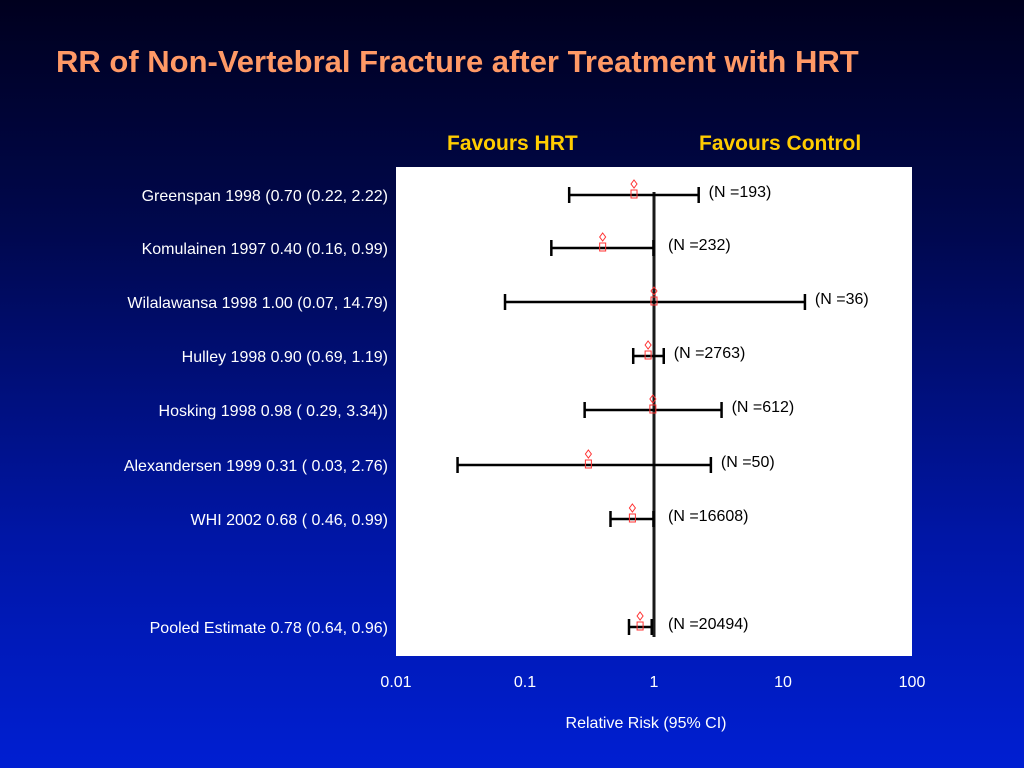 This screenshot has width=1024, height=768. Describe the element at coordinates (477, 407) in the screenshot. I see `forest-row: Hosking 1998 0.98 ( 0.29, 3.34)) (N =612)` at that location.